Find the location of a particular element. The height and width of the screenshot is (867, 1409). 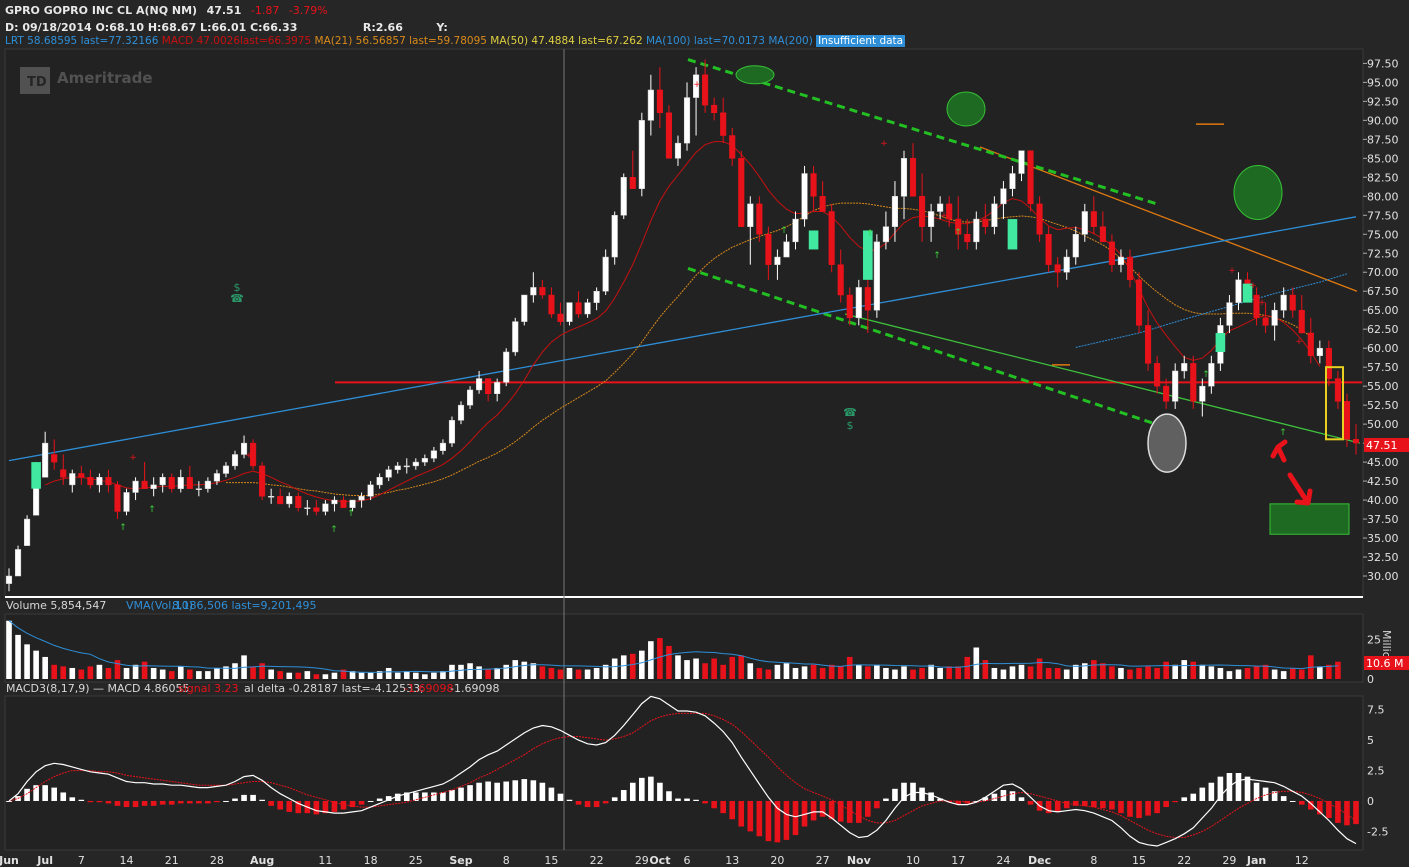

time-tick-label: 27 is located at coordinates (823, 860).